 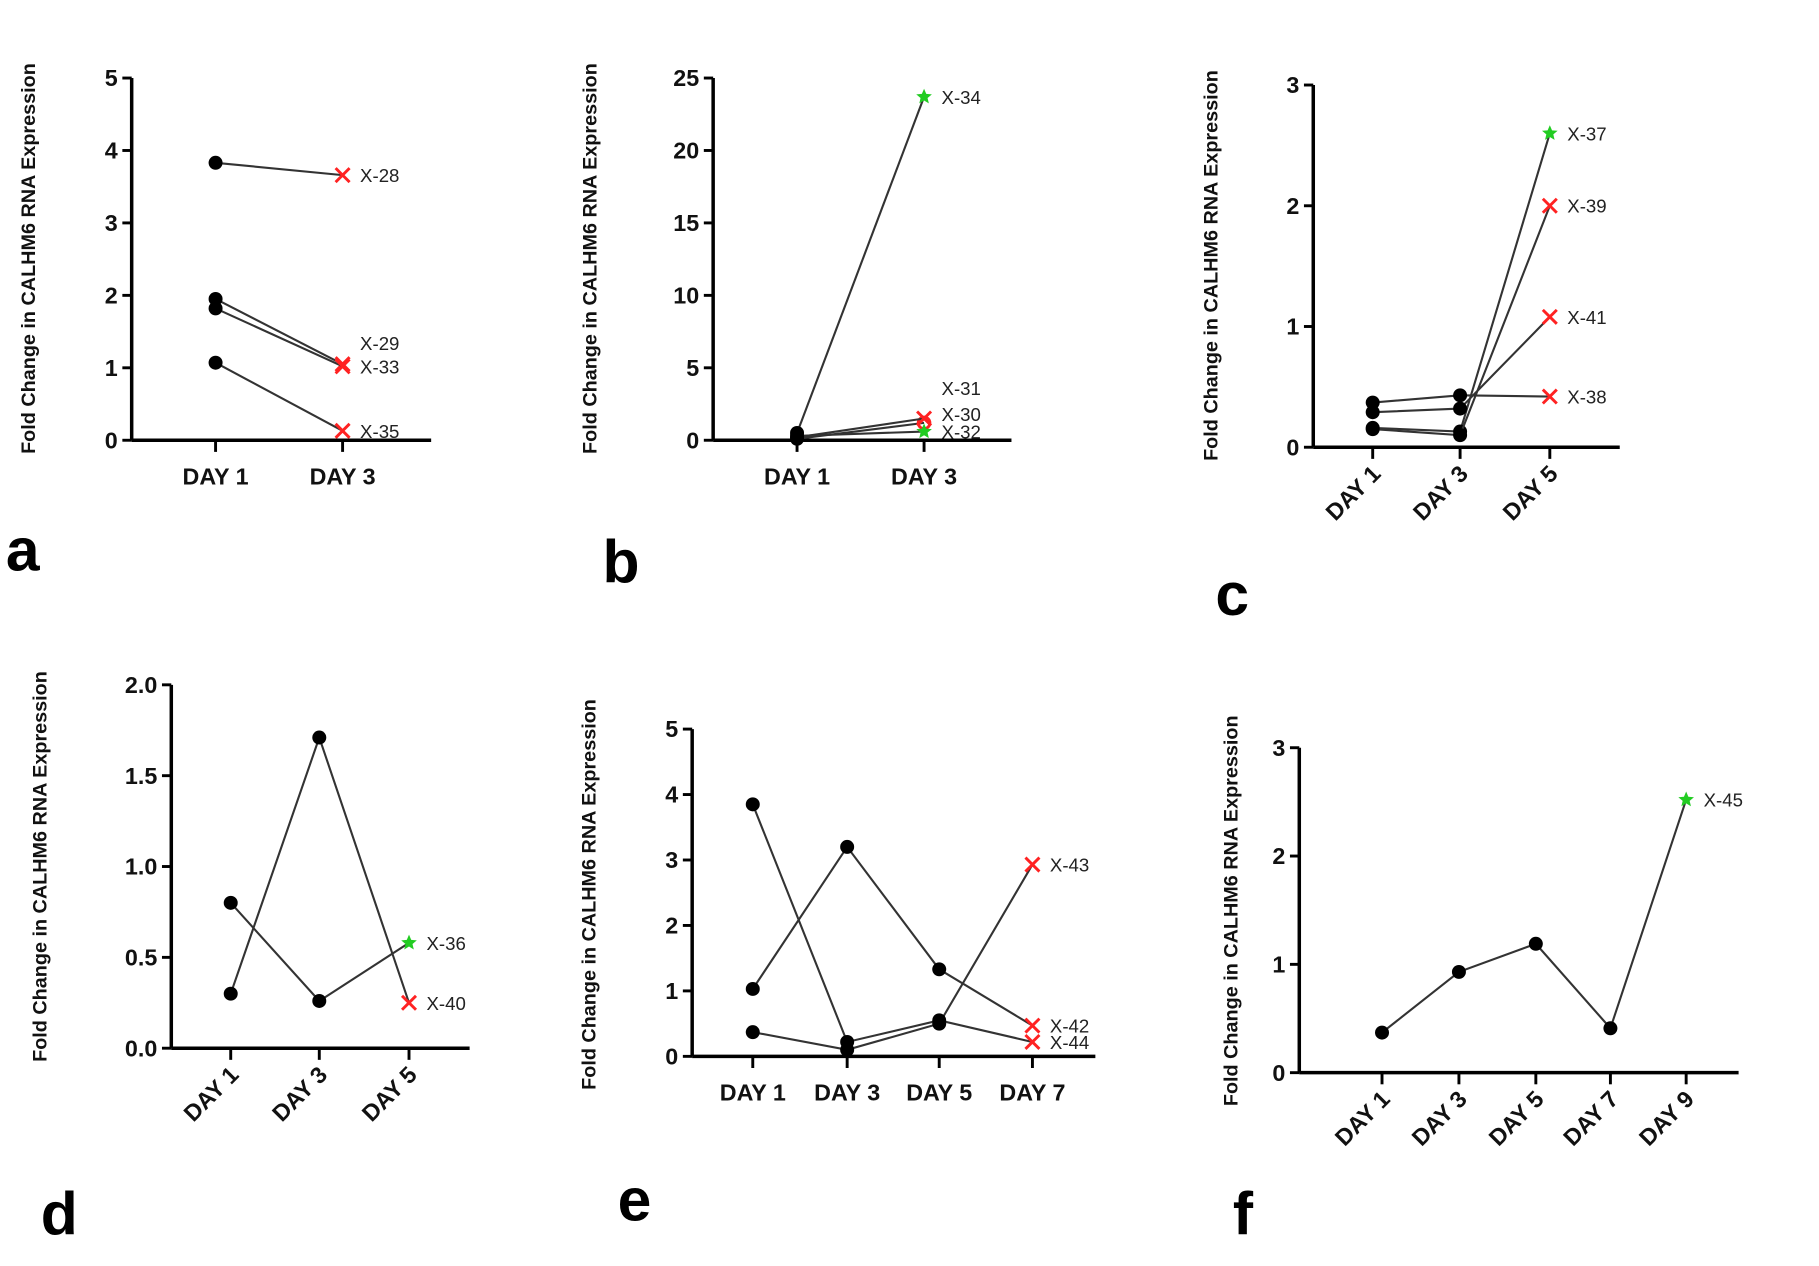 I want to click on series-label: X-28, so click(x=379, y=175).